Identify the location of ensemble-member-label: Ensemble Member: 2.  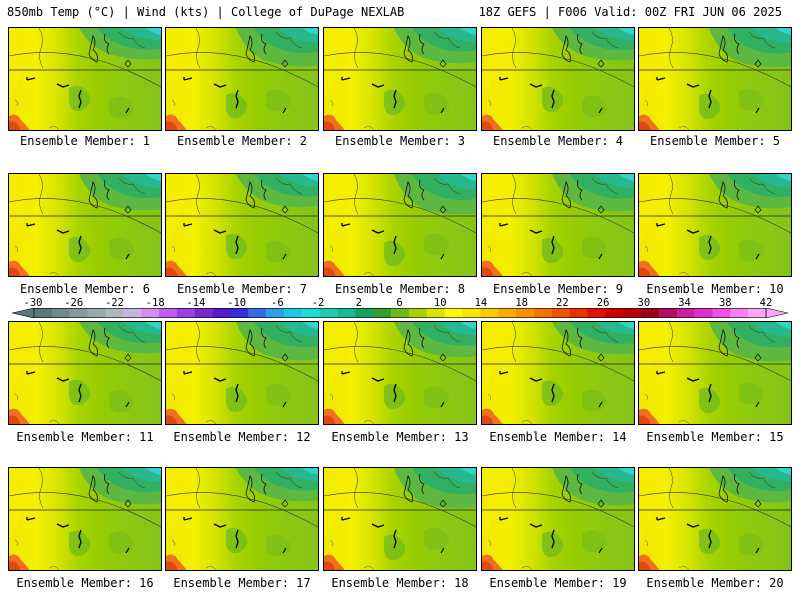
(242, 141).